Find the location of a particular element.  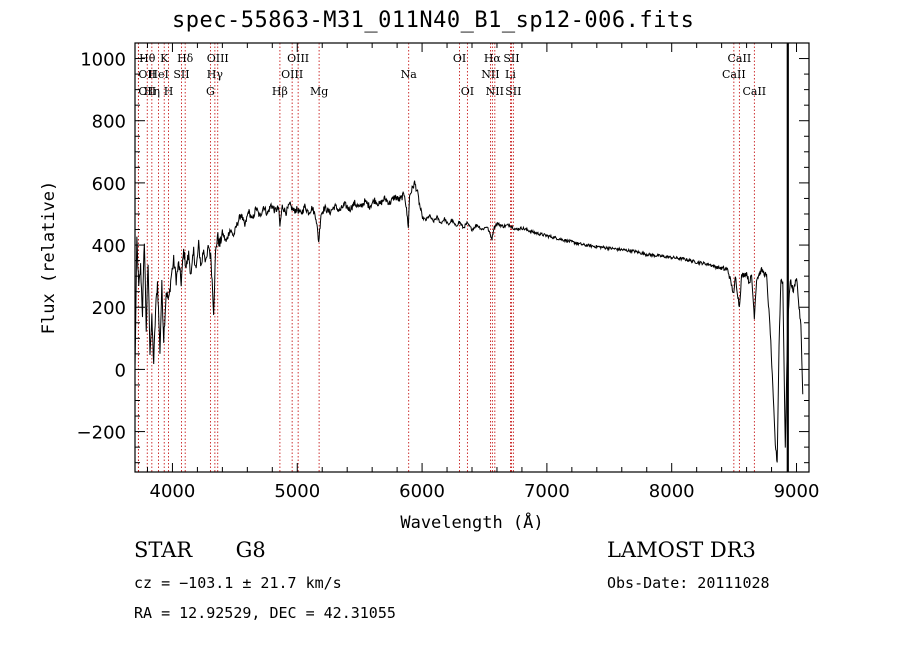

coordinates: RA = 12.92529, DEC = 42.31055 is located at coordinates (265, 613).